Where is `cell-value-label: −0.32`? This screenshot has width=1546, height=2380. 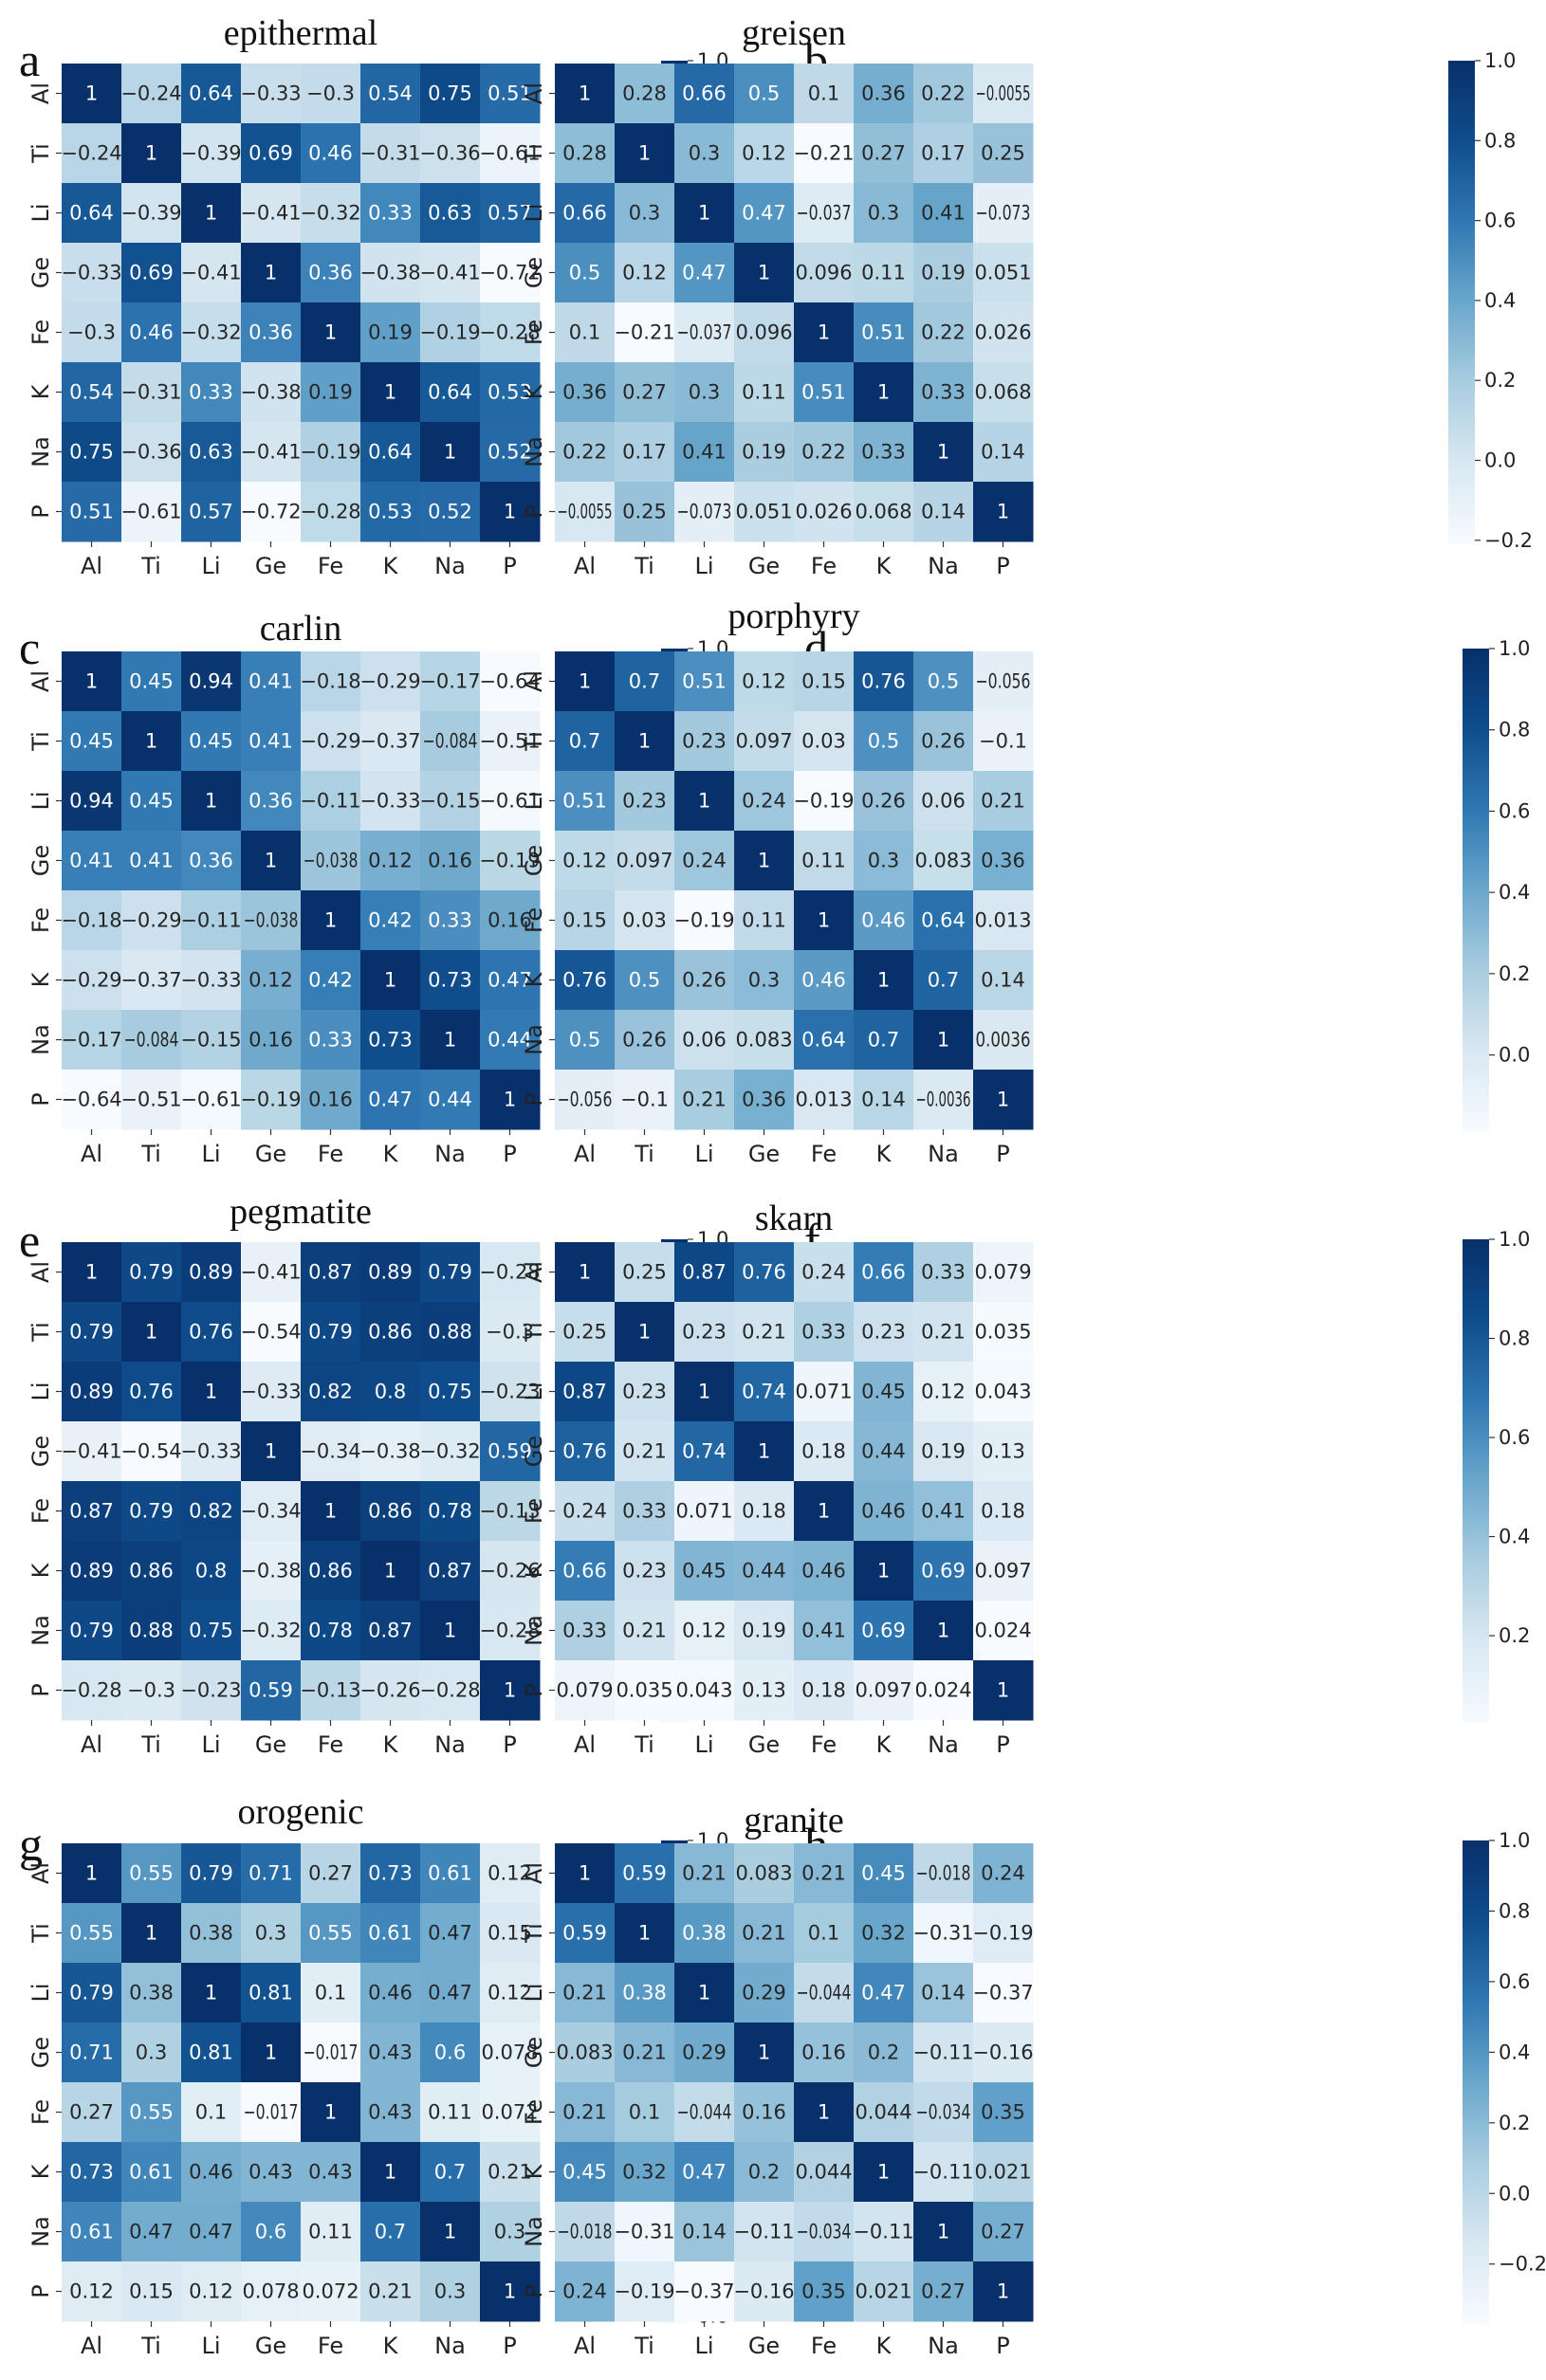 cell-value-label: −0.32 is located at coordinates (449, 1452).